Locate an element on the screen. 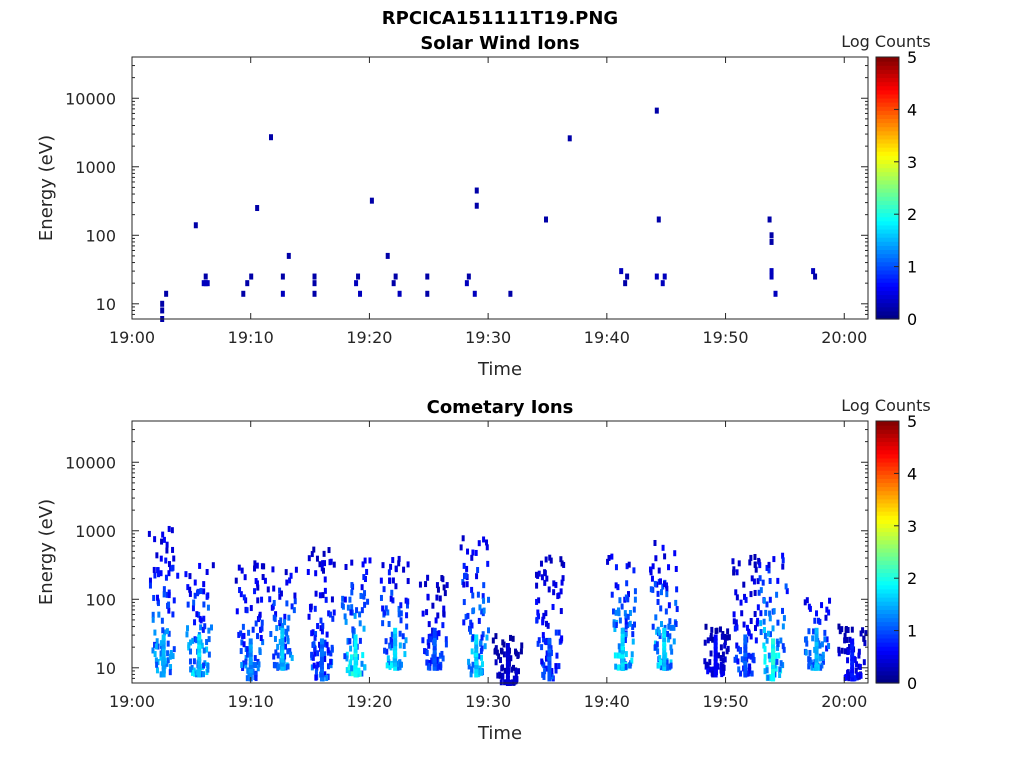  x-tick-label: 19:00 is located at coordinates (132, 337).